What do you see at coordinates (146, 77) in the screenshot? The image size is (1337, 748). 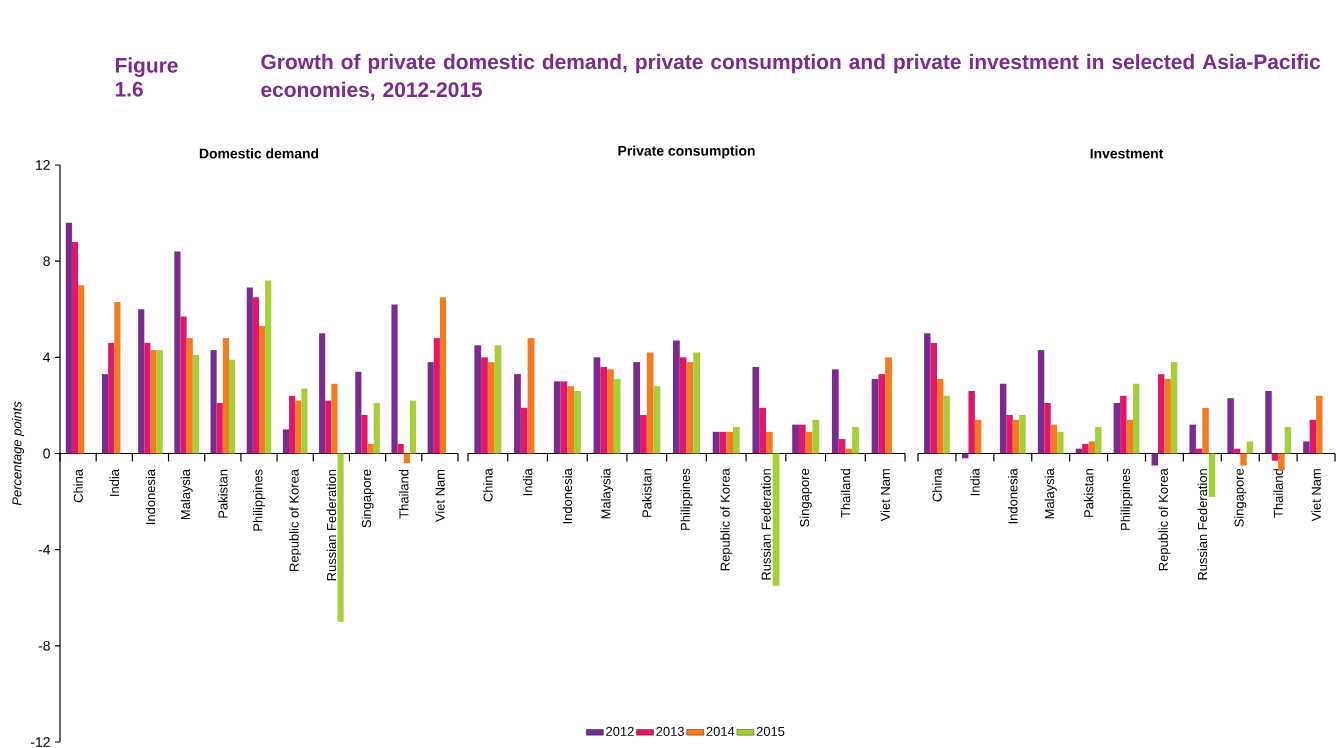 I see `caption: Figure 1.6` at bounding box center [146, 77].